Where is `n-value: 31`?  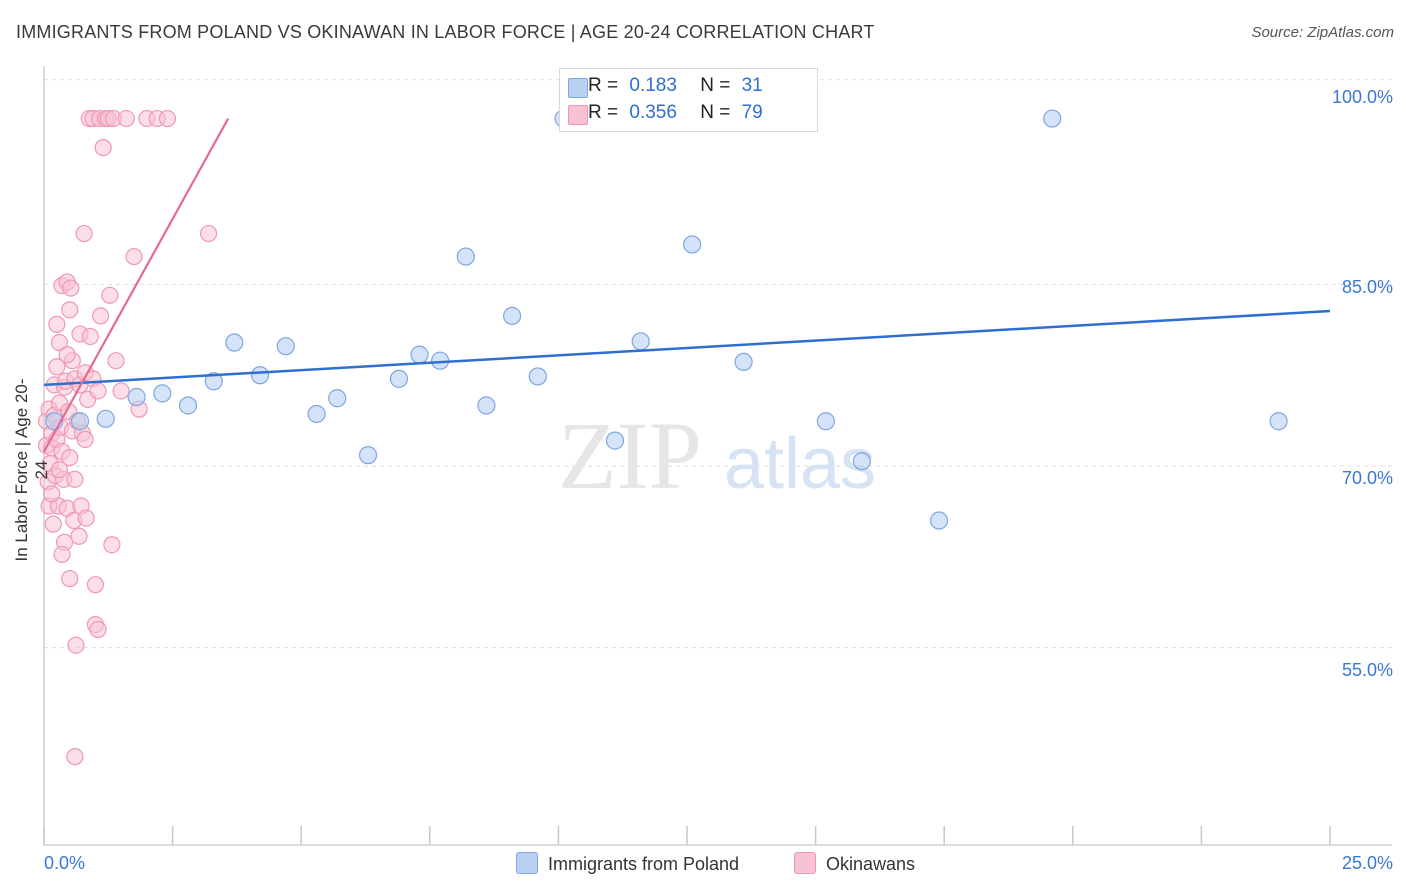
n-value: 31 is located at coordinates (752, 85).